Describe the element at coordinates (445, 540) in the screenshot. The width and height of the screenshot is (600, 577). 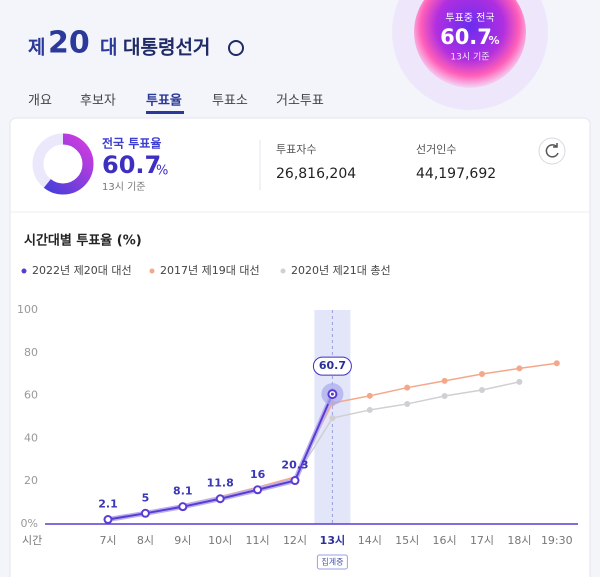
I see `x-tick-label: 16시` at that location.